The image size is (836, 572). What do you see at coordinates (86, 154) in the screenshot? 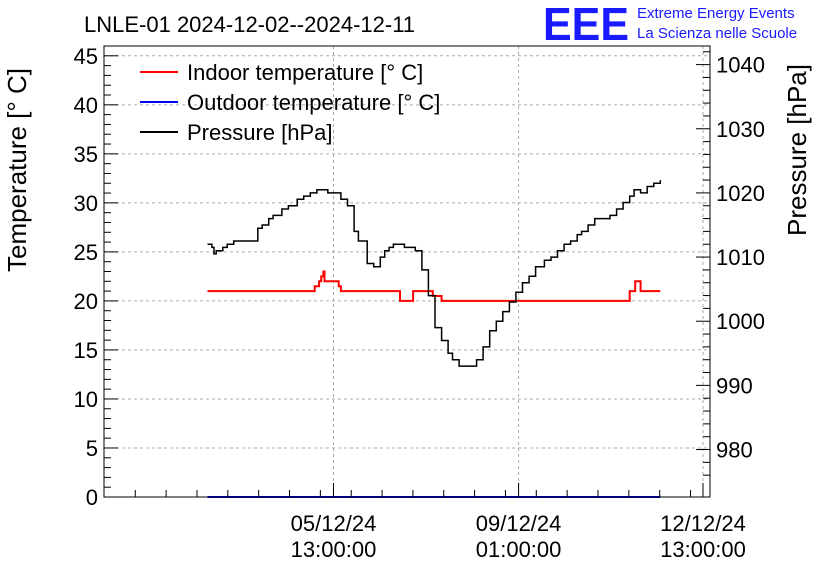
I see `y-left-tick-label: 35` at bounding box center [86, 154].